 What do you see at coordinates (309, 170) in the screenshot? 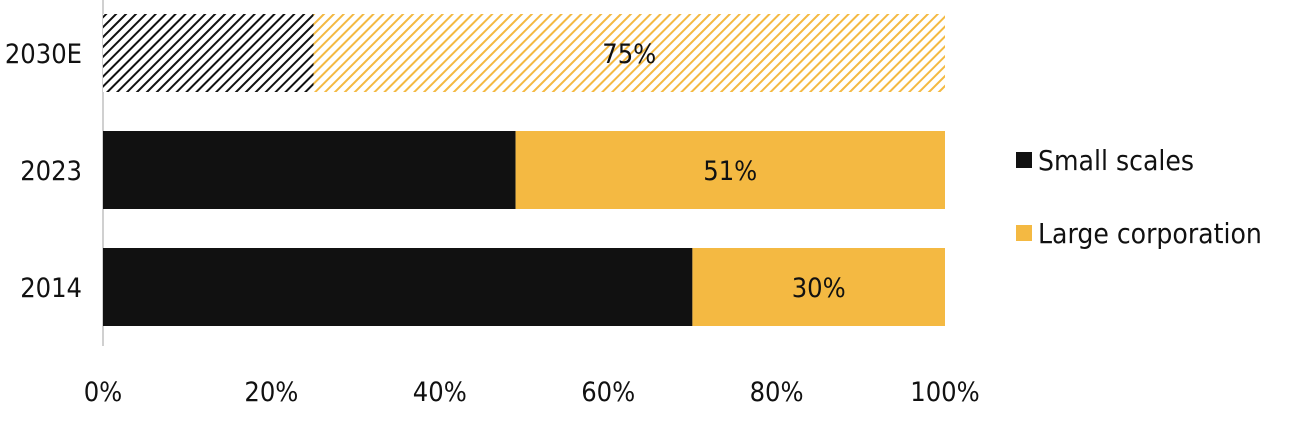
I see `bar-2023-small-scales` at bounding box center [309, 170].